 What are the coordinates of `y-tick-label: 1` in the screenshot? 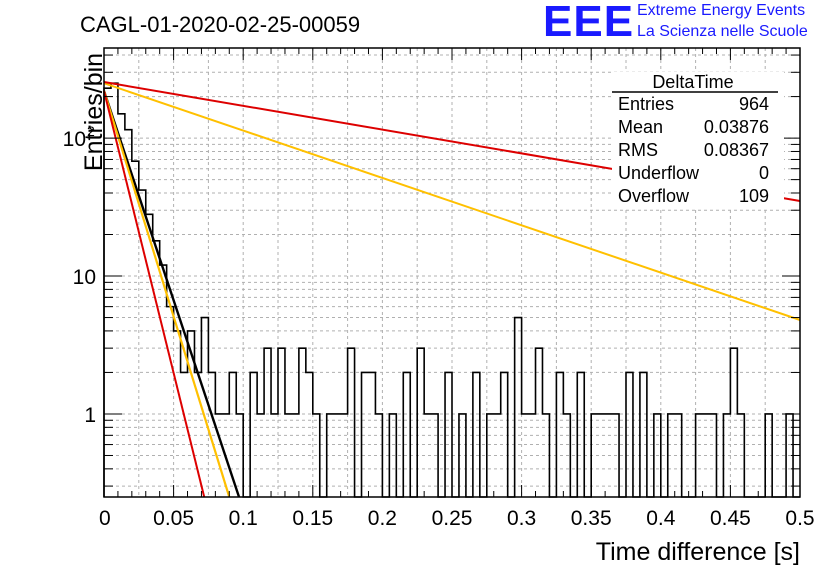 It's located at (90, 415).